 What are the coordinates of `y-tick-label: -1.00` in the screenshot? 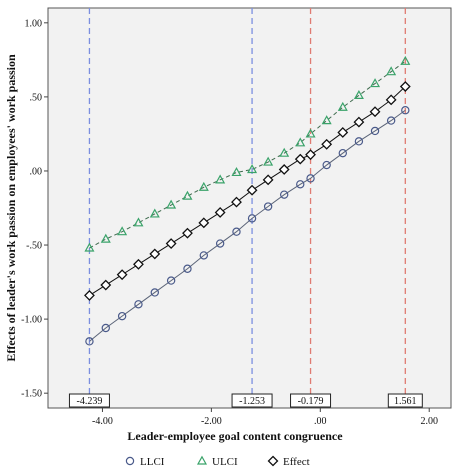 It's located at (31, 320).